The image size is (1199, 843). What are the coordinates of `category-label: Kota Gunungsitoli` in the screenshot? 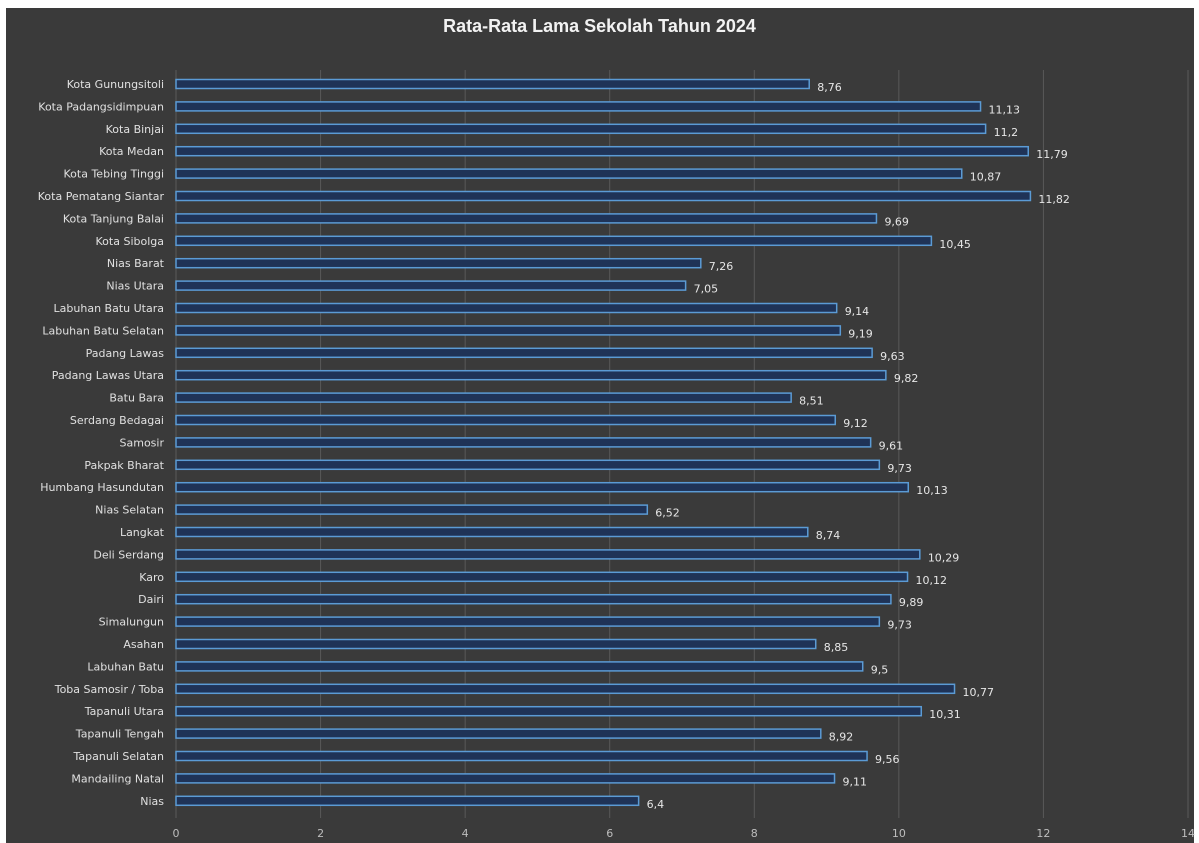 It's located at (115, 84).